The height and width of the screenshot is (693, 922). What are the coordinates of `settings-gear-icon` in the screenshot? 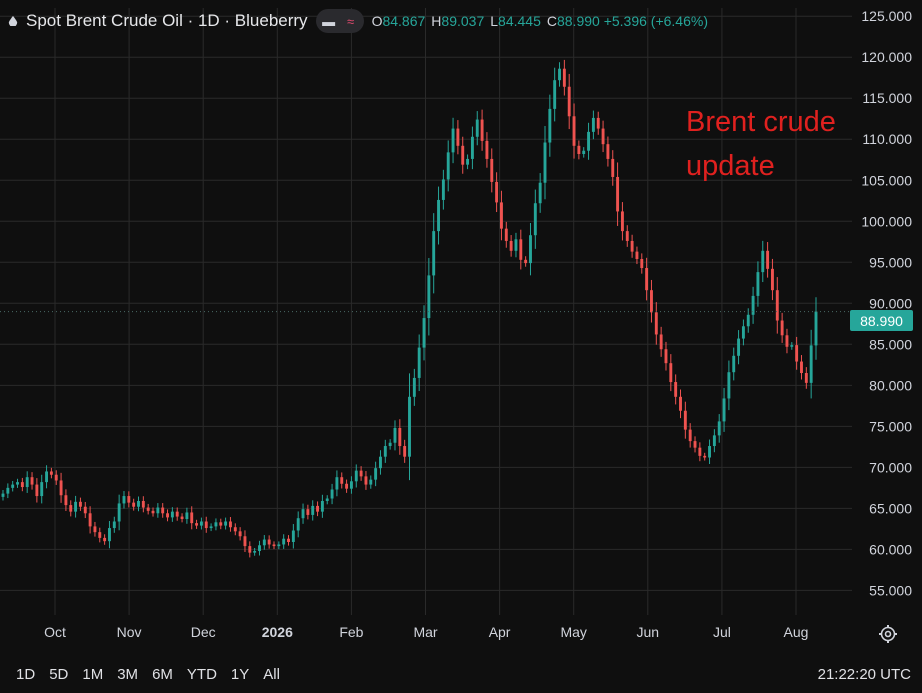 It's located at (888, 634).